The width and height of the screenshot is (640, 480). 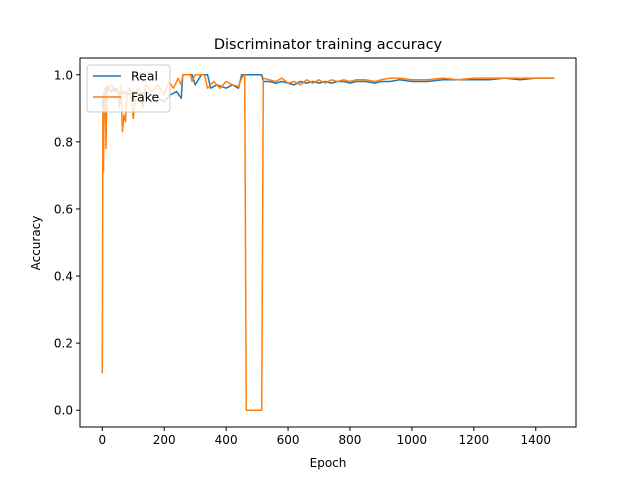 What do you see at coordinates (324, 437) in the screenshot?
I see `x-axis: 0 200 400 600 800 1000 1200 1400` at bounding box center [324, 437].